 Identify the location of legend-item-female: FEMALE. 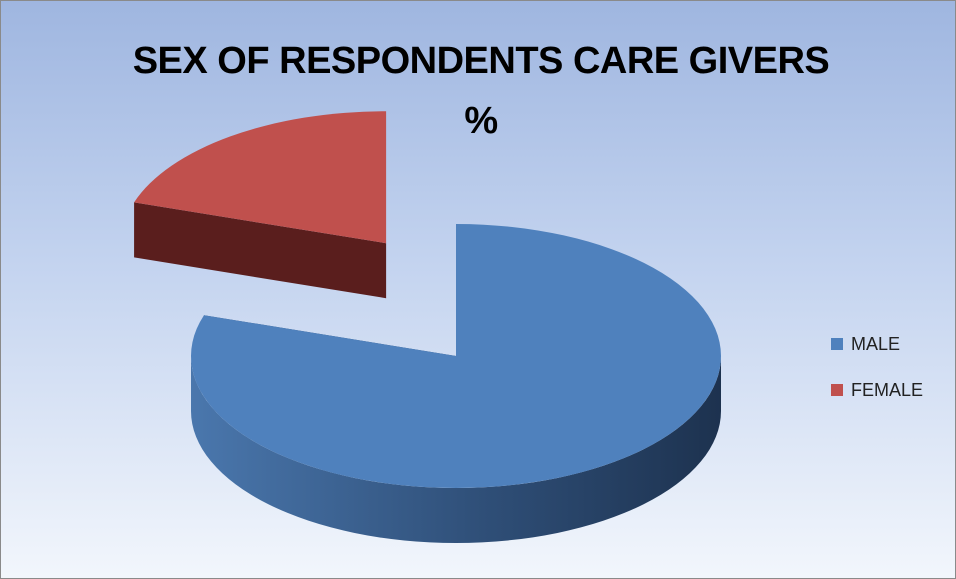
(877, 390).